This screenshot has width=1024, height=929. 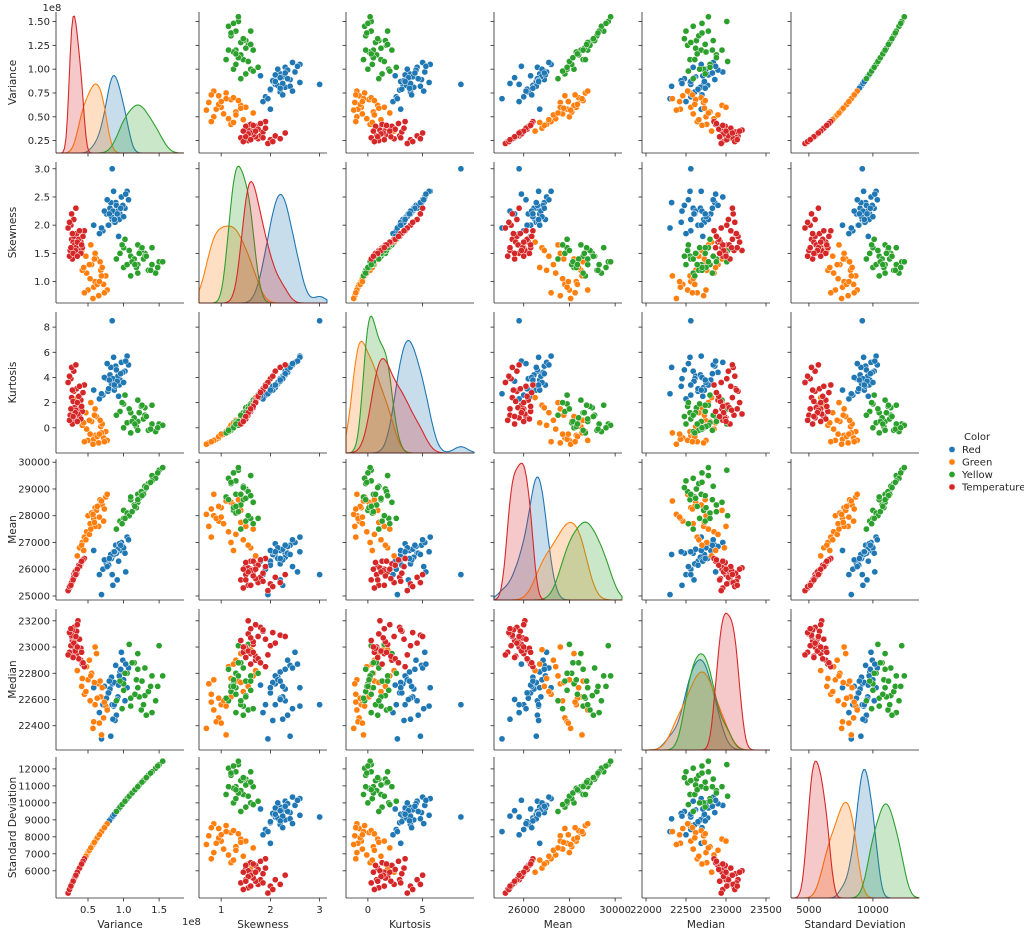 What do you see at coordinates (39, 93) in the screenshot?
I see `y-tick-label: 0.75` at bounding box center [39, 93].